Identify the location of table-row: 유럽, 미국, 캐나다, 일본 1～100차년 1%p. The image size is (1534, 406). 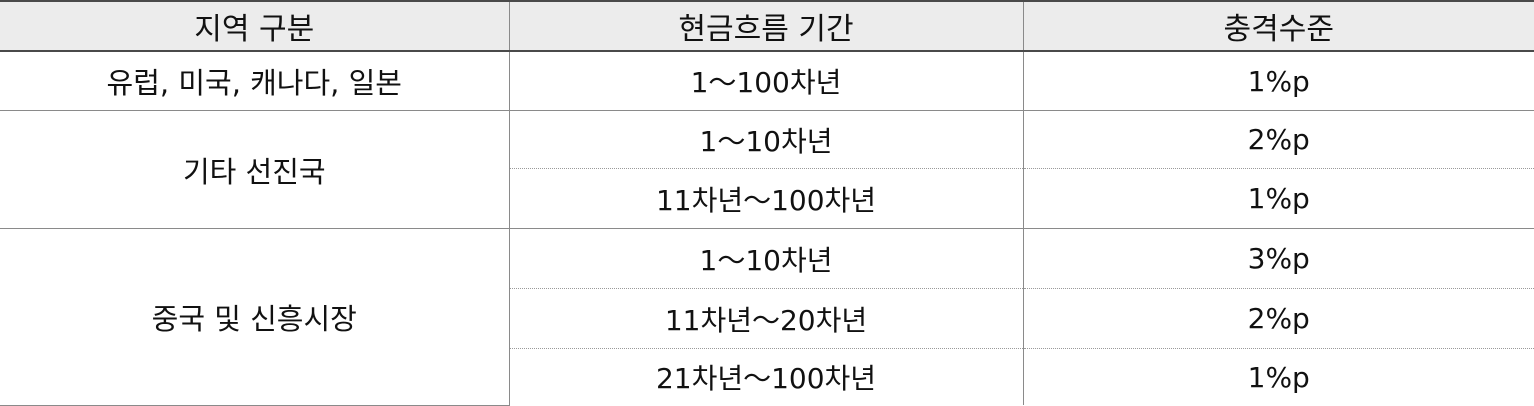
(767, 81).